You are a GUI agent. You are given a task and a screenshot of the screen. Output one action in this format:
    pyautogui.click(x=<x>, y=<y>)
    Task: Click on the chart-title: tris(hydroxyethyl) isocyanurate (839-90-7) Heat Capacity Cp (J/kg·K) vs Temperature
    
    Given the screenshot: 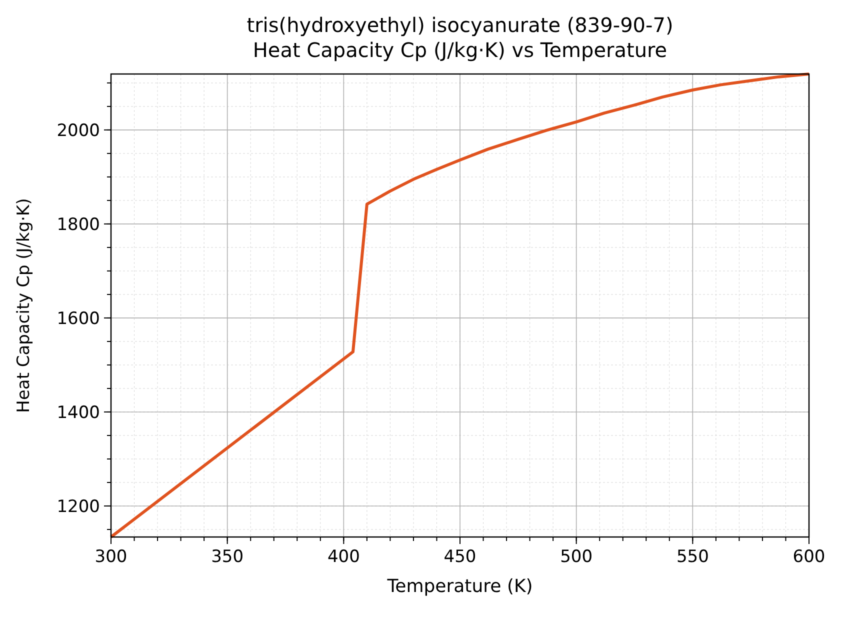 What is the action you would take?
    pyautogui.click(x=460, y=37)
    